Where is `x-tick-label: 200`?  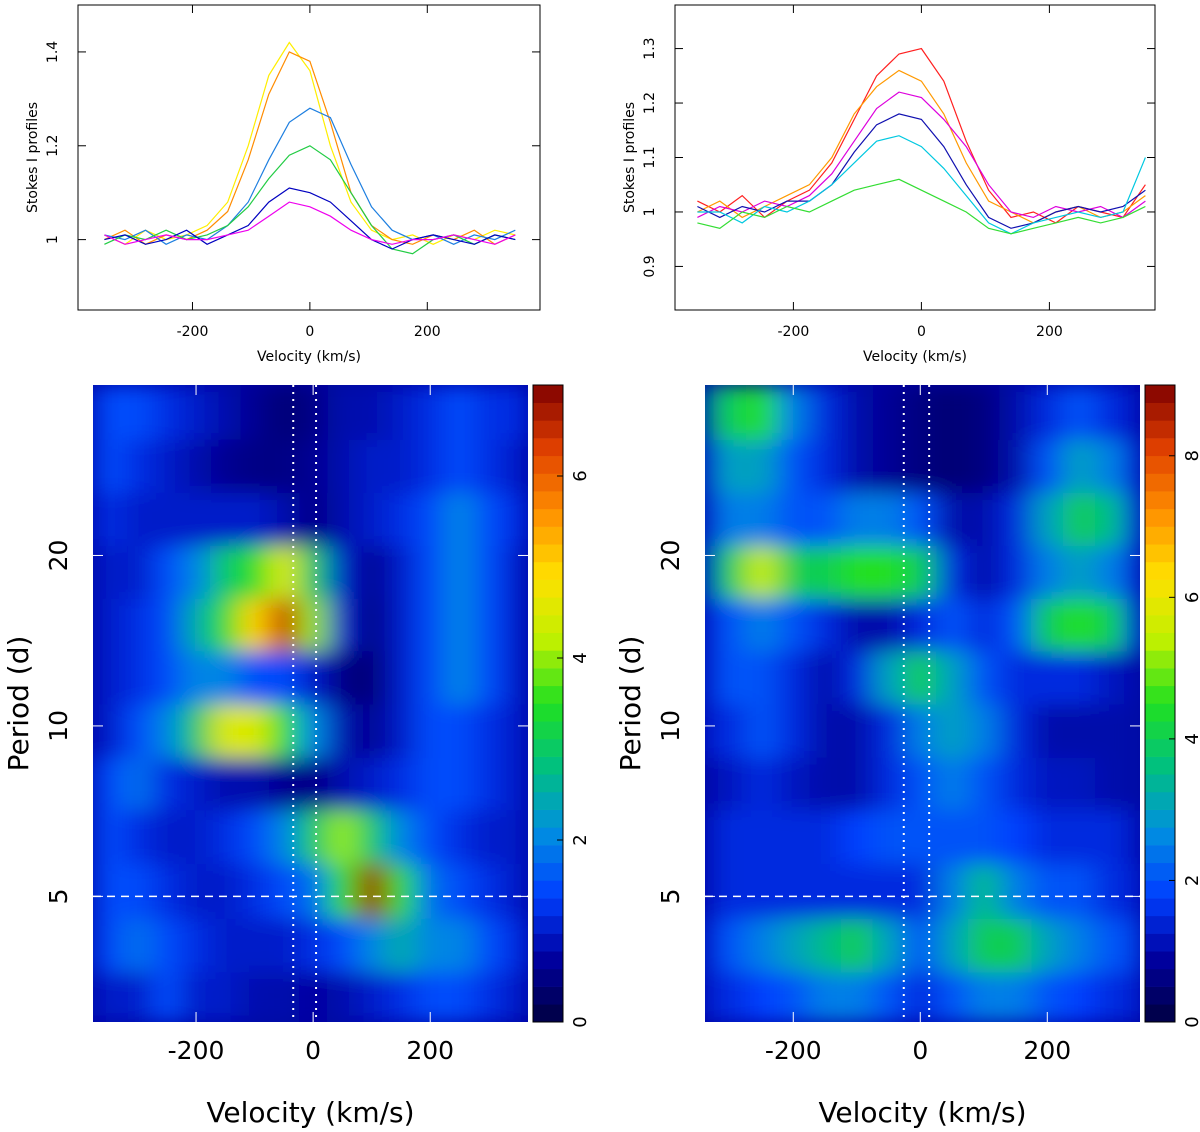 x-tick-label: 200 is located at coordinates (430, 1050).